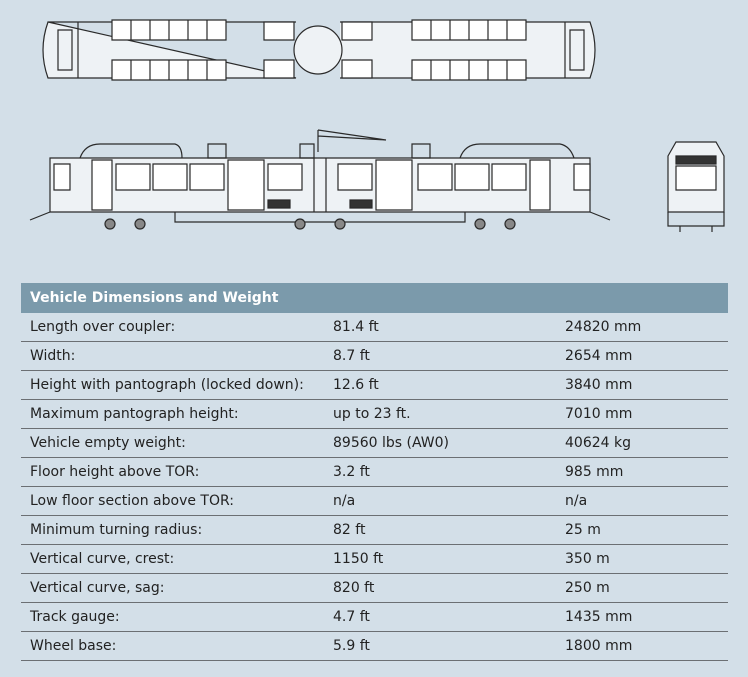  What do you see at coordinates (598, 443) in the screenshot?
I see `metric-value: 40624 kg` at bounding box center [598, 443].